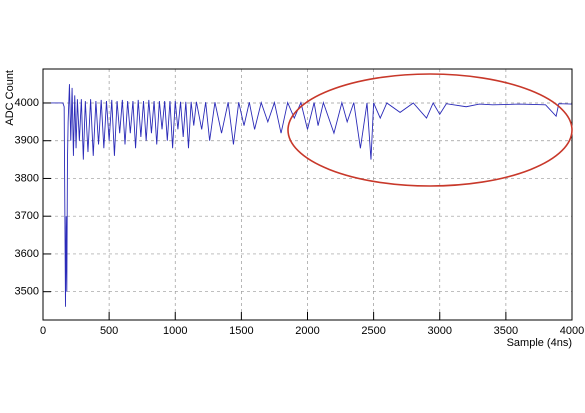 The width and height of the screenshot is (585, 413). What do you see at coordinates (27, 103) in the screenshot?
I see `y-tick-label: 4000` at bounding box center [27, 103].